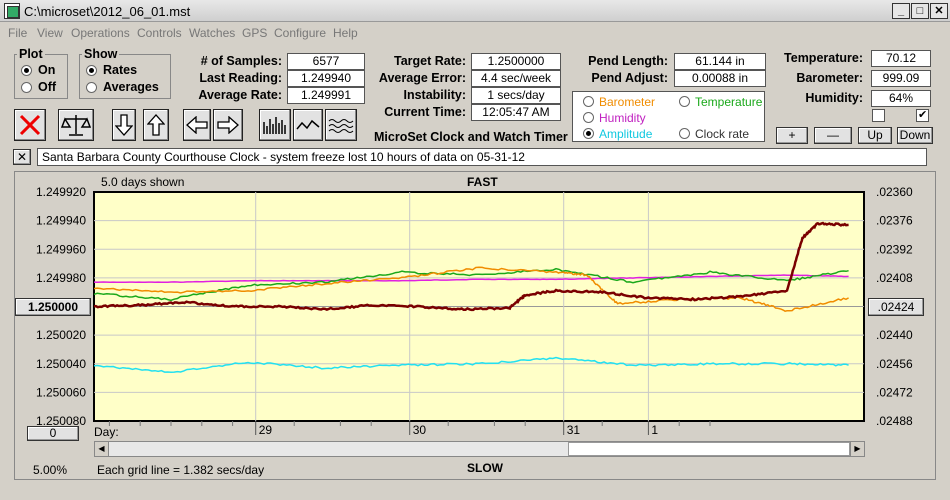 The image size is (950, 500). I want to click on average-rate-field: 1.249991, so click(326, 95).